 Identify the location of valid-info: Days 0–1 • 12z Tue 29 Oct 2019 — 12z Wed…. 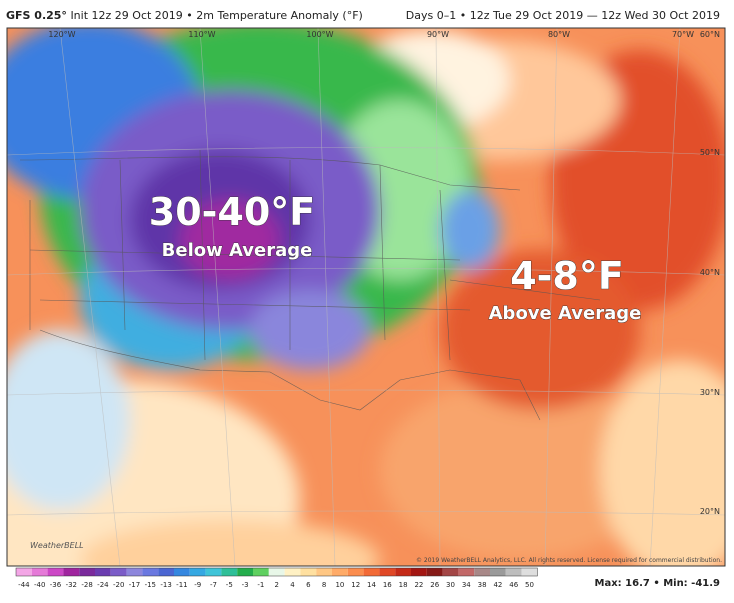
(562, 15).